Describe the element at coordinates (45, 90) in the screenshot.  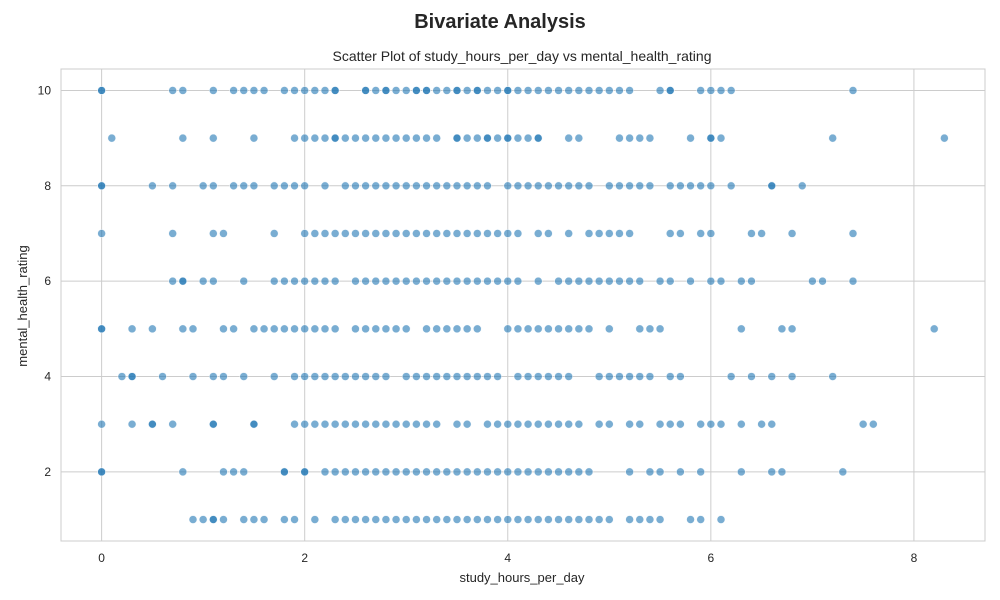
I see `y-tick-label: 10` at that location.